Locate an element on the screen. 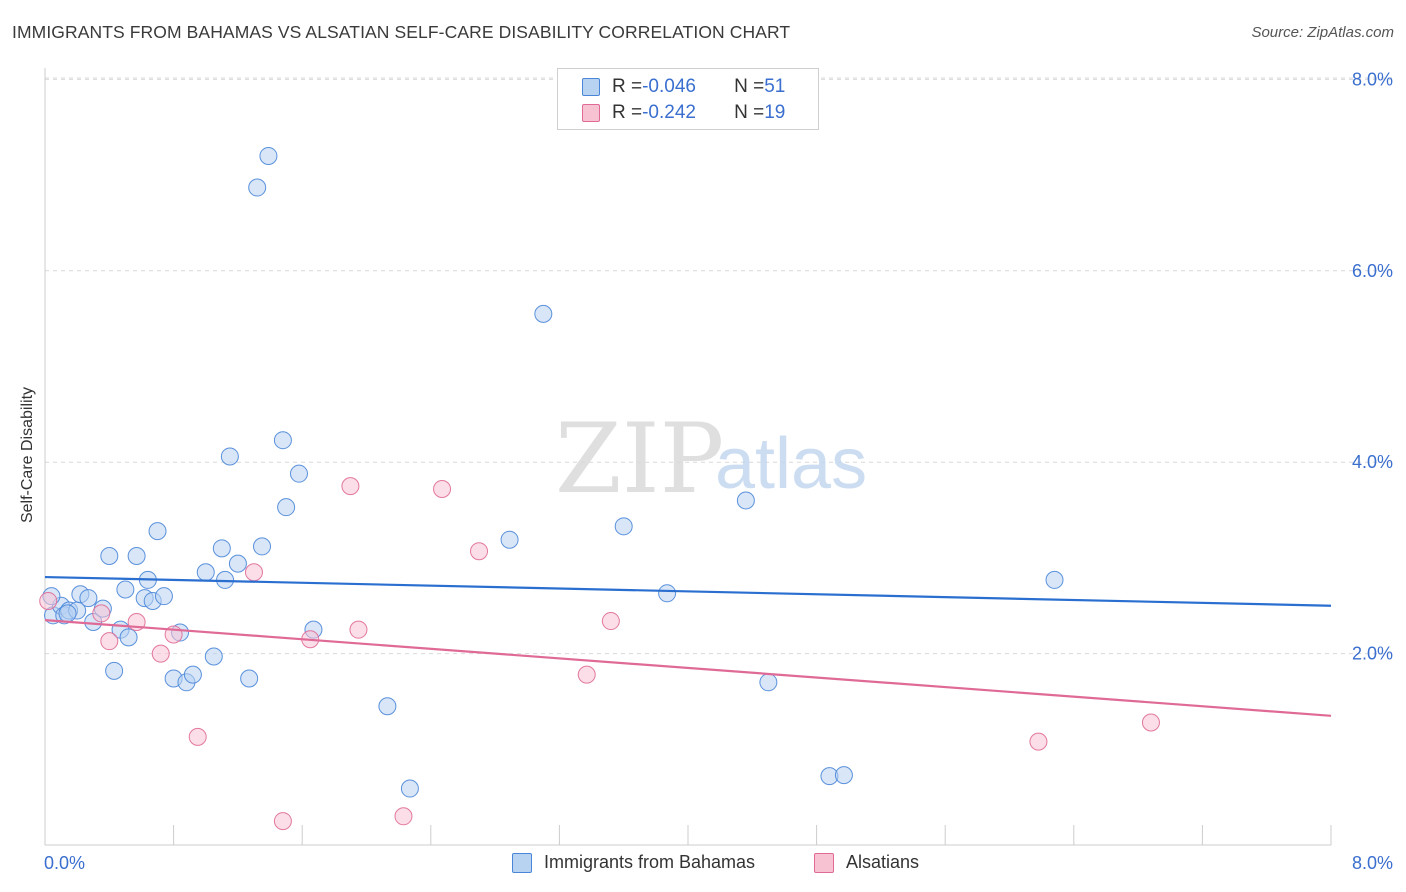 Image resolution: width=1406 pixels, height=892 pixels. y-tick-label: 2.0% is located at coordinates (1372, 654).